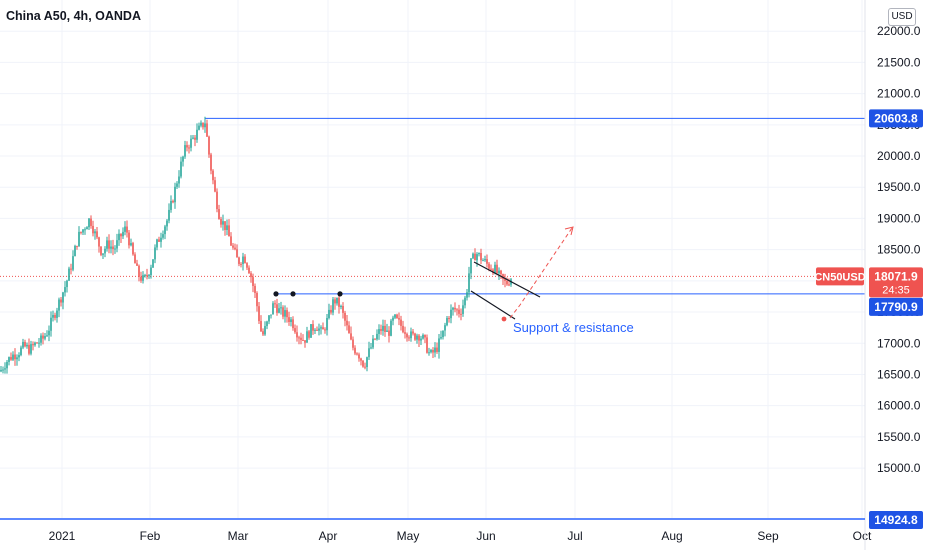  I want to click on y-tick-label: 15000.0, so click(899, 468).